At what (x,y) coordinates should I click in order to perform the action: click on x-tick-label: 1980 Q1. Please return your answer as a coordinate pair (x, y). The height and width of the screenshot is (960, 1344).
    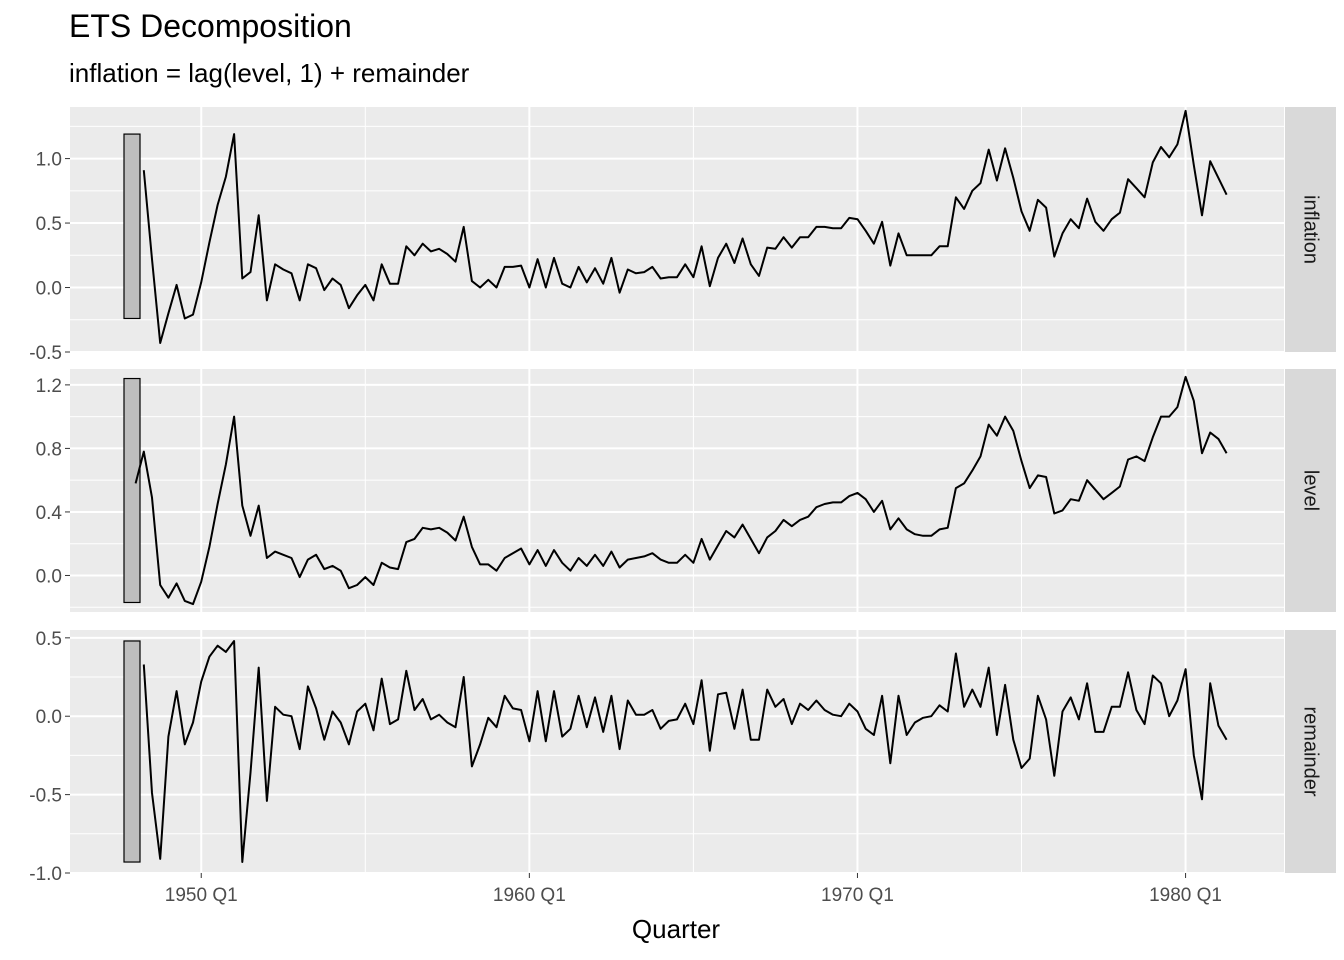
    Looking at the image, I should click on (1185, 895).